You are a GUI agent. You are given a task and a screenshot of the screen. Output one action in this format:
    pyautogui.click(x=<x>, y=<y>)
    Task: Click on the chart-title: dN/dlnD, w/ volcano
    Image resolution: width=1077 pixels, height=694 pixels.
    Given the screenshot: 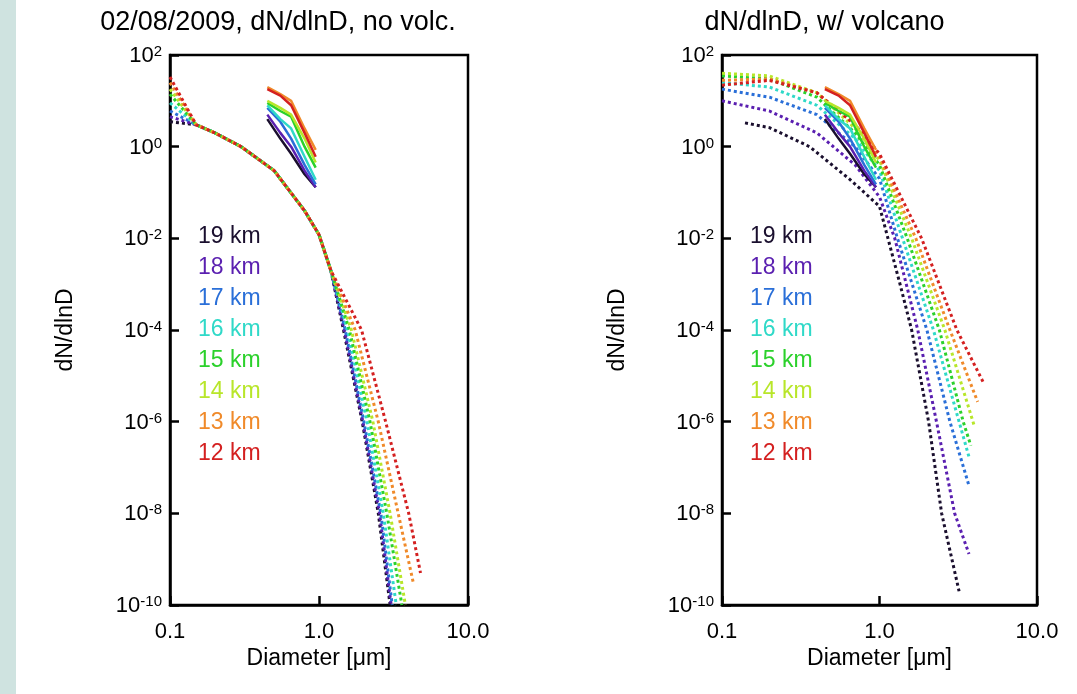 What is the action you would take?
    pyautogui.click(x=824, y=20)
    